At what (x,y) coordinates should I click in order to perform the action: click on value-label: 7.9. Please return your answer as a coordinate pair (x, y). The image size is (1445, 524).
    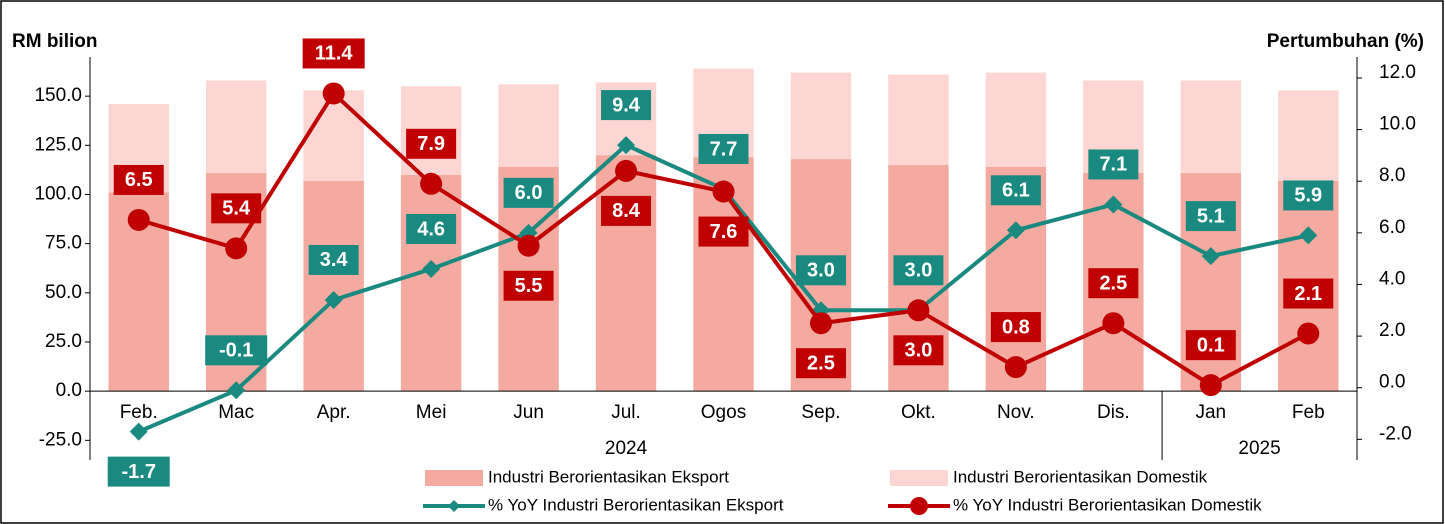
    Looking at the image, I should click on (431, 144).